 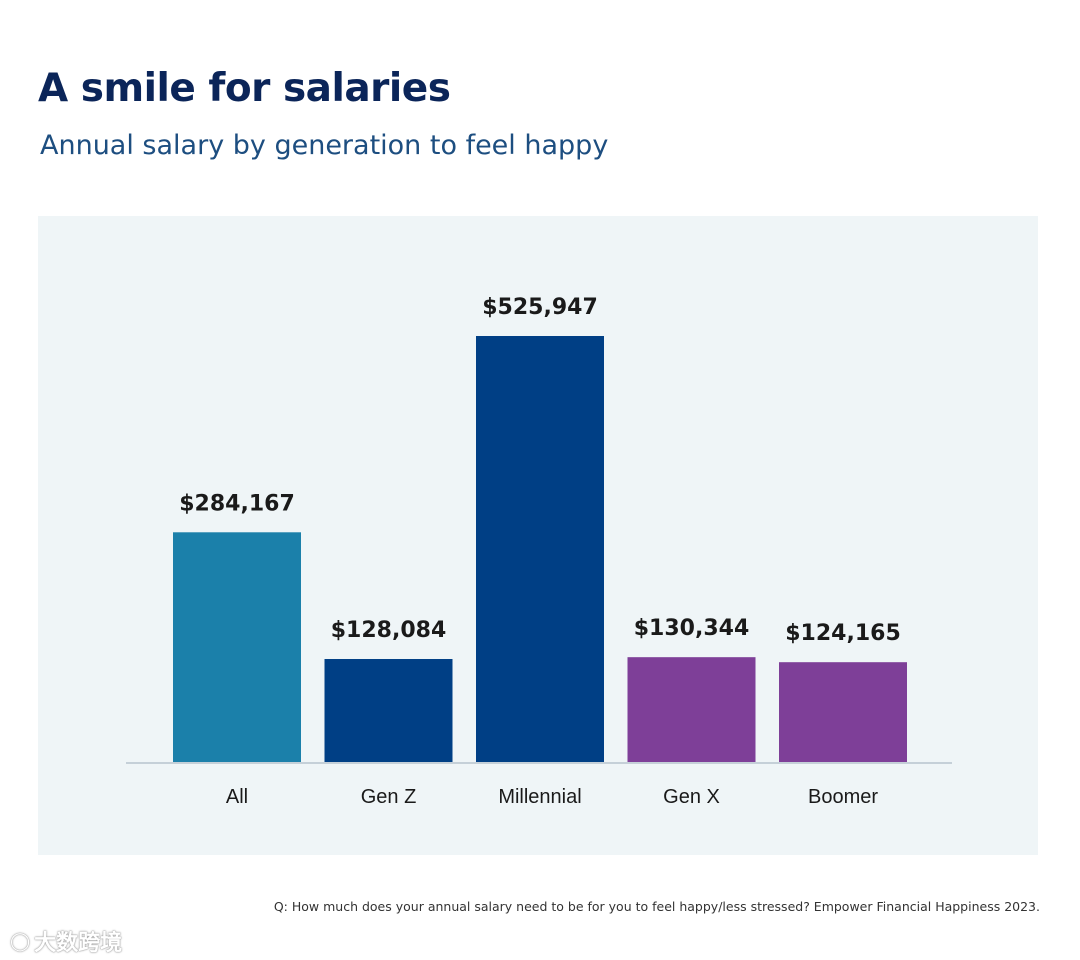 I want to click on category-labels-group: All Gen Z Millennial Gen X Boomer, so click(x=552, y=797).